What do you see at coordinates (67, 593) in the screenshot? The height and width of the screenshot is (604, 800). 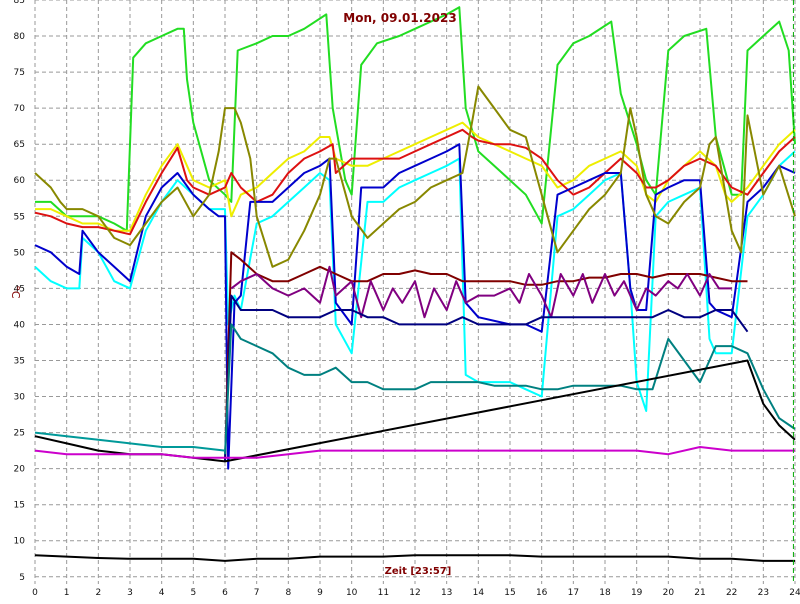 I see `x-tick-label: 1` at bounding box center [67, 593].